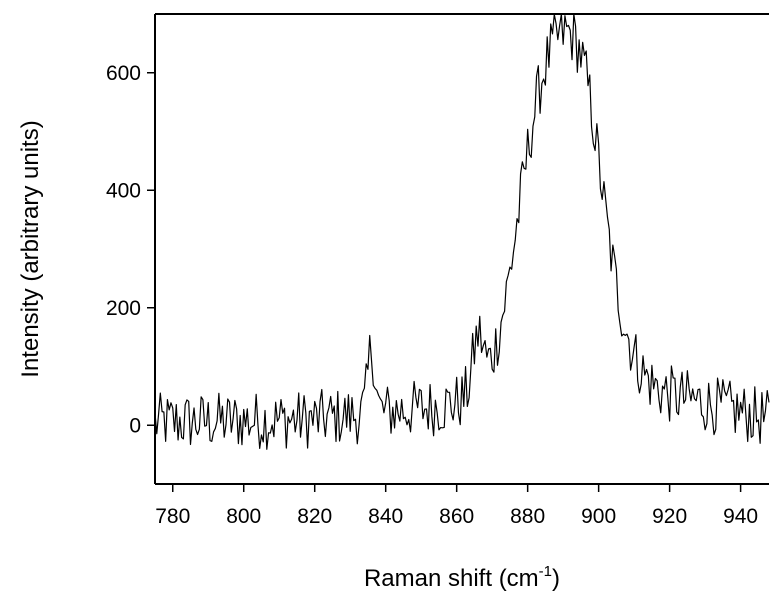  What do you see at coordinates (172, 516) in the screenshot?
I see `x-tick-label: 780` at bounding box center [172, 516].